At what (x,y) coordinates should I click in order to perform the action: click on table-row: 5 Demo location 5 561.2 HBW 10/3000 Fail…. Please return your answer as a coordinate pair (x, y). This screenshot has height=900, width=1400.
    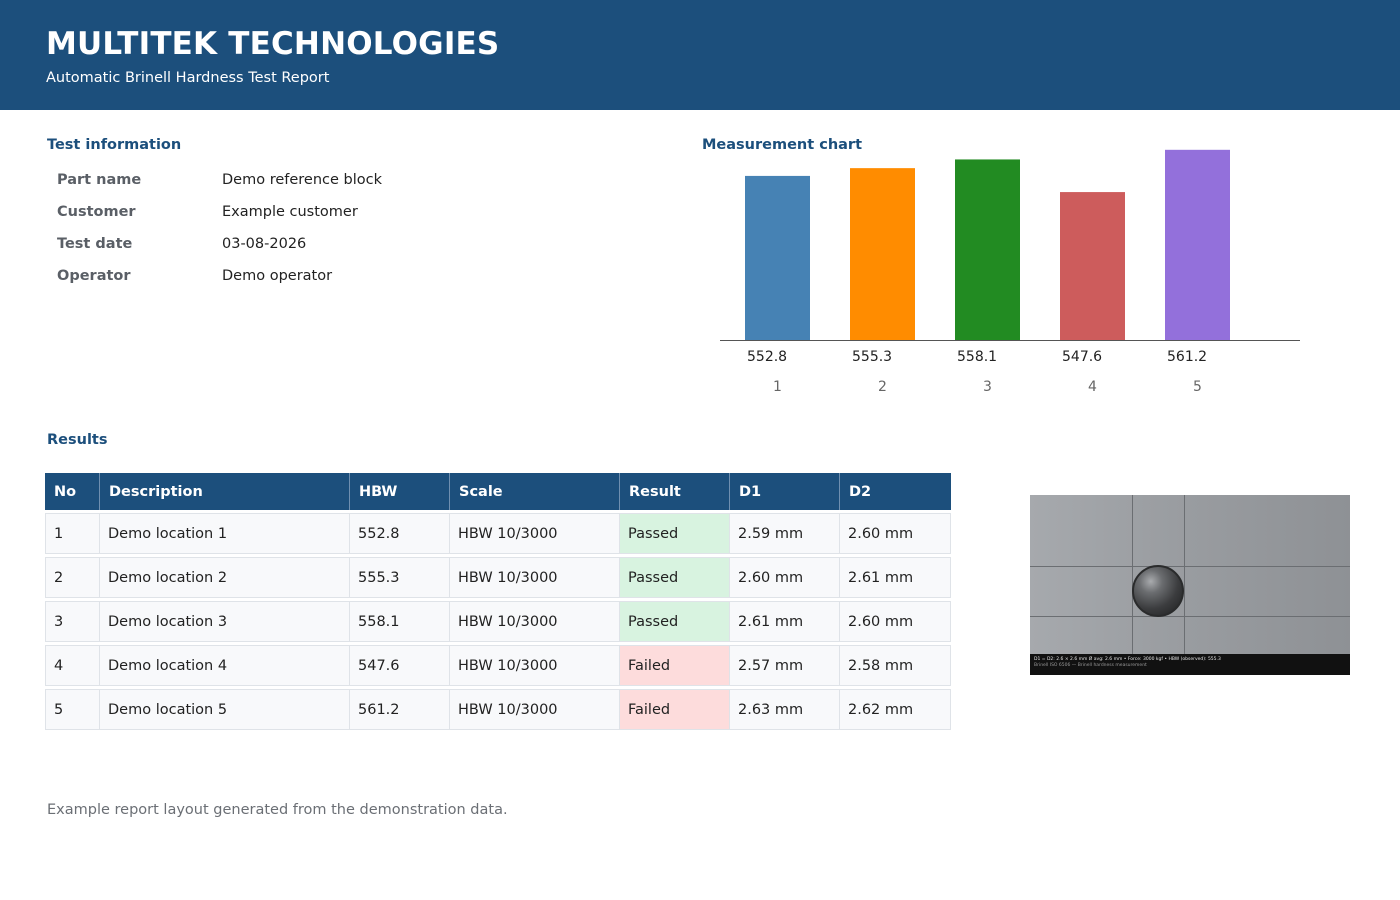
    Looking at the image, I should click on (498, 709).